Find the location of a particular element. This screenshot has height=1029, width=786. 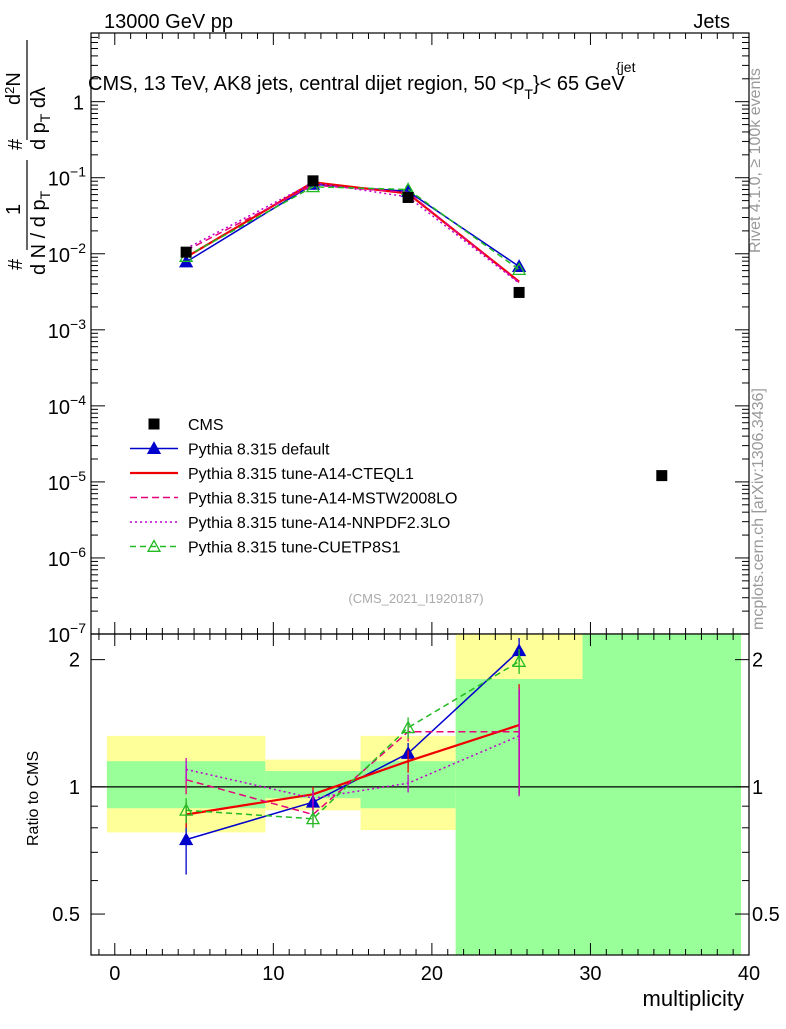

y-tick-label: 10⁻⁶ is located at coordinates (67, 557).